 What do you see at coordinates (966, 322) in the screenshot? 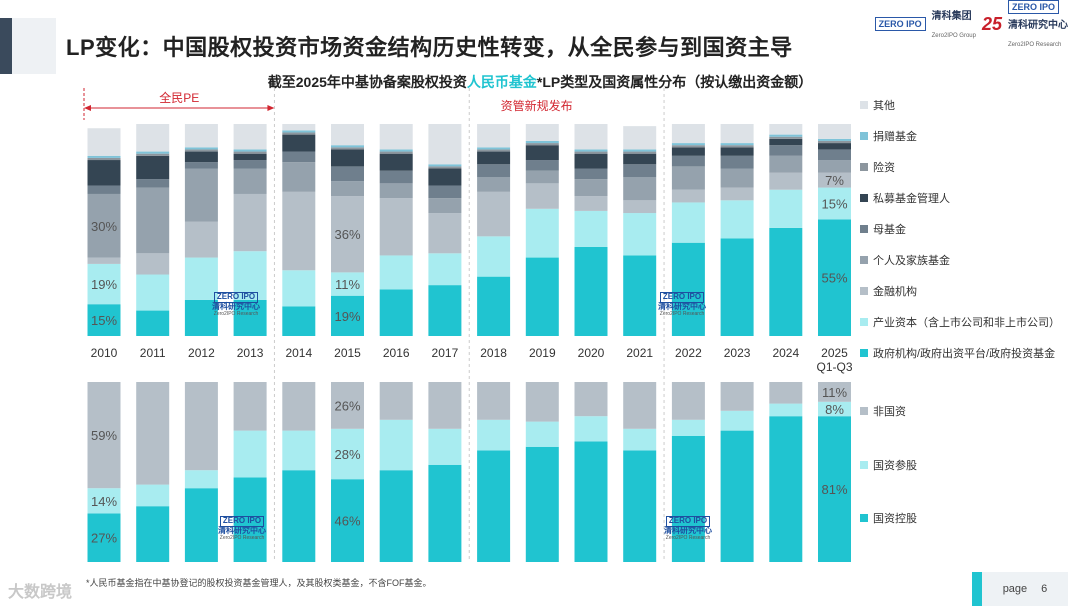
I see `lp-legend-label: 产业资本（含上市公司和非上市公司）` at bounding box center [966, 322].